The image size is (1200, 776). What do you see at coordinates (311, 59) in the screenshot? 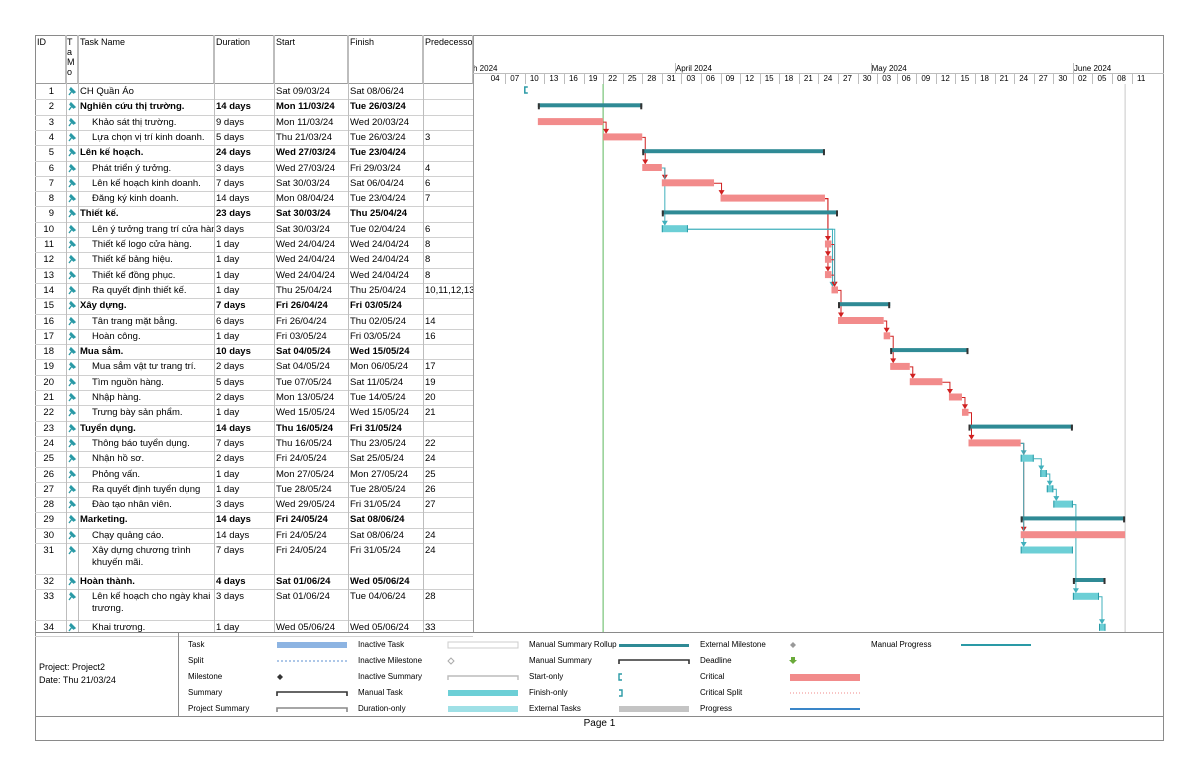
I see `col-start-header: Start` at bounding box center [311, 59].